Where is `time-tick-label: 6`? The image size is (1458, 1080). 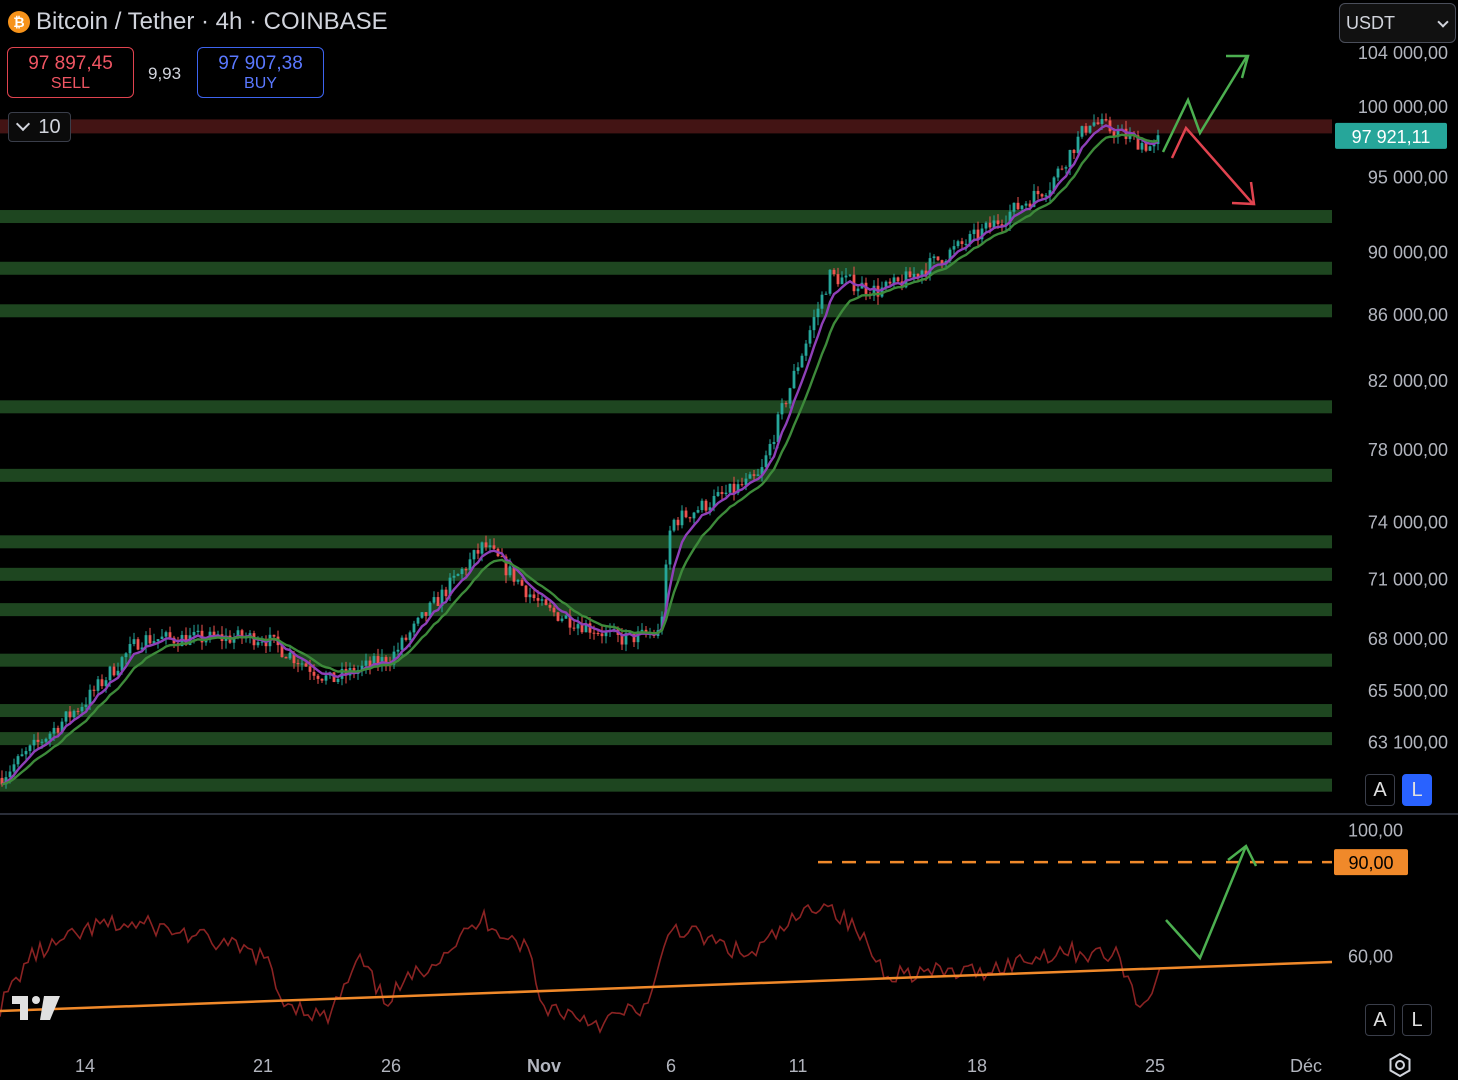 time-tick-label: 6 is located at coordinates (671, 1066).